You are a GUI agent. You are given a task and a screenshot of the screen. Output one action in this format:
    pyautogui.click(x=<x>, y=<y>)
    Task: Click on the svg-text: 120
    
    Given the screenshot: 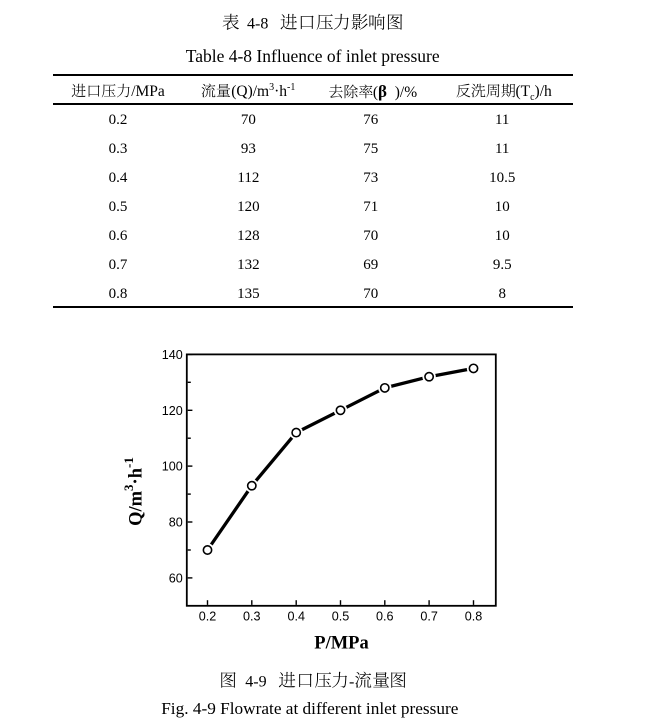 What is the action you would take?
    pyautogui.click(x=172, y=411)
    